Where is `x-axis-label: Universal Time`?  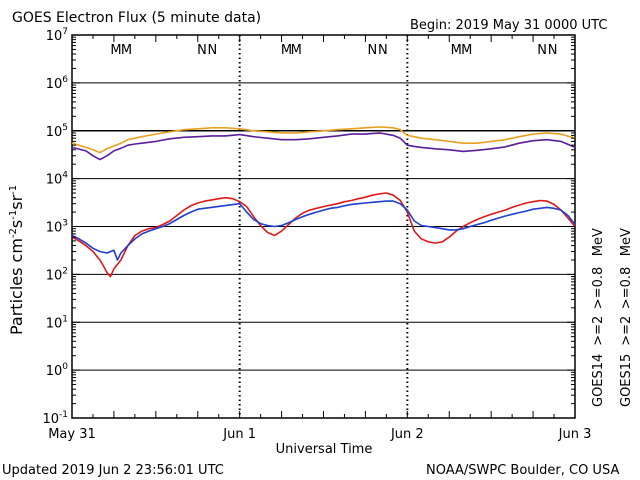
x-axis-label: Universal Time is located at coordinates (324, 449).